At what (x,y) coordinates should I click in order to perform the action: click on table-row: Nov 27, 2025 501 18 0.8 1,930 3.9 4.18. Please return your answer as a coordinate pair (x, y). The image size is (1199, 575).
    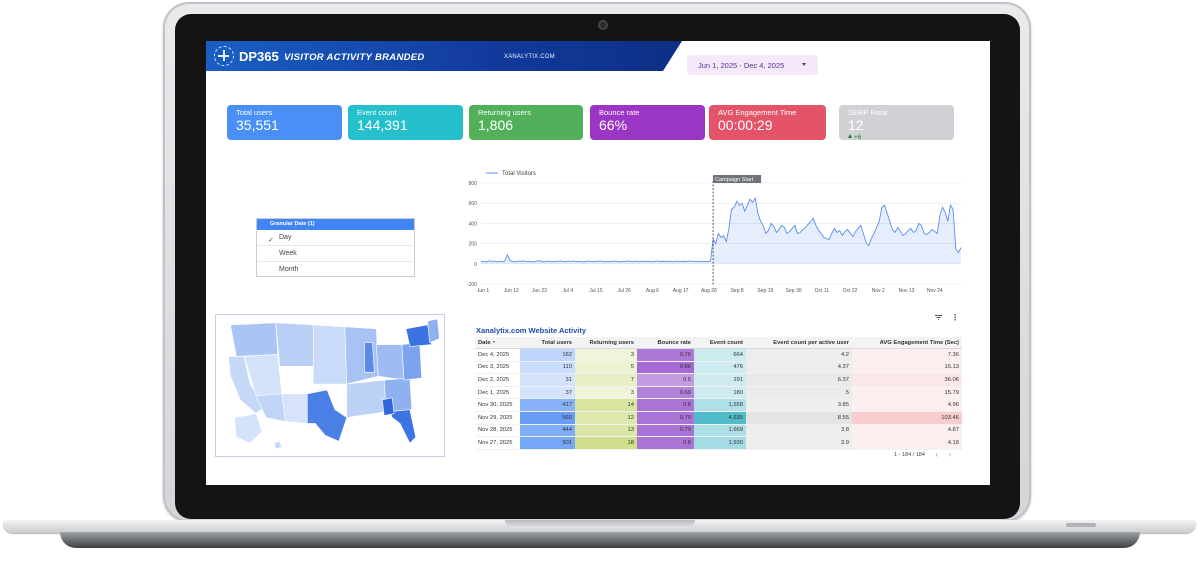
    Looking at the image, I should click on (718, 443).